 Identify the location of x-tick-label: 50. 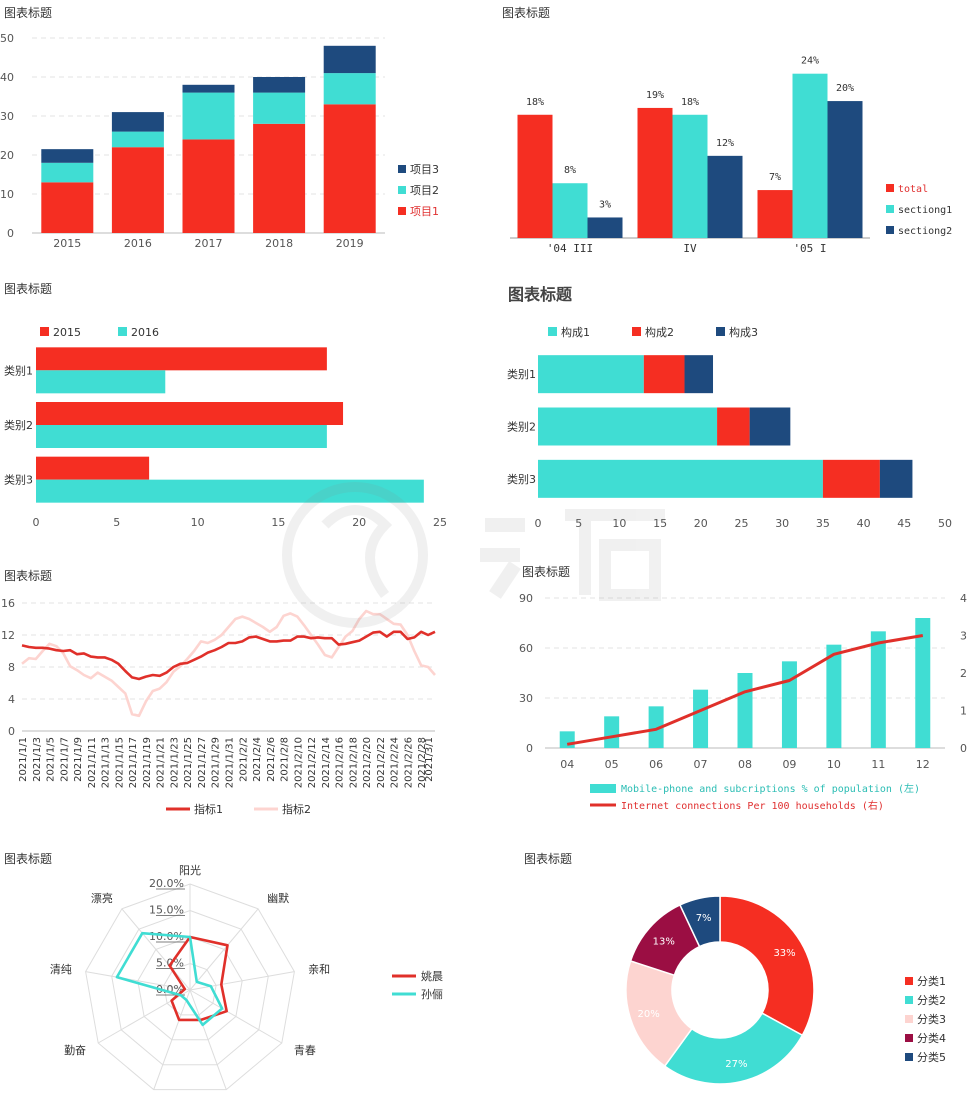
(945, 523).